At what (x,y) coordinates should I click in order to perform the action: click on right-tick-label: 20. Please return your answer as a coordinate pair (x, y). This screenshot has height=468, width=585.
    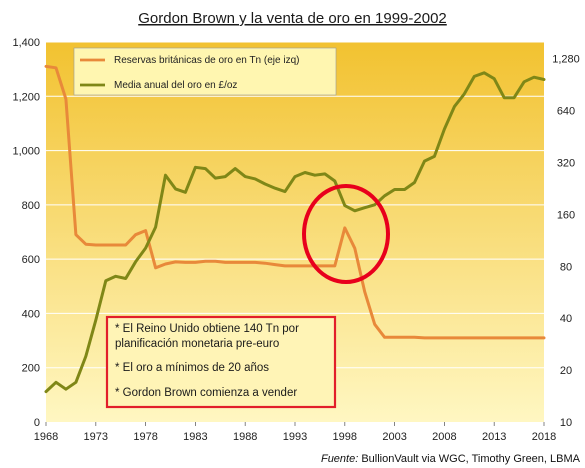
    Looking at the image, I should click on (566, 371).